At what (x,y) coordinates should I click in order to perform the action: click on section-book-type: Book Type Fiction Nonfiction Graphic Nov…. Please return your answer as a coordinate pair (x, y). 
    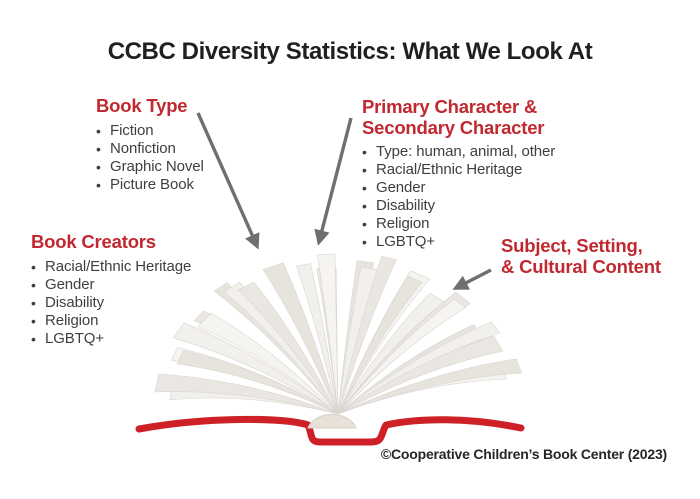
    Looking at the image, I should click on (150, 144).